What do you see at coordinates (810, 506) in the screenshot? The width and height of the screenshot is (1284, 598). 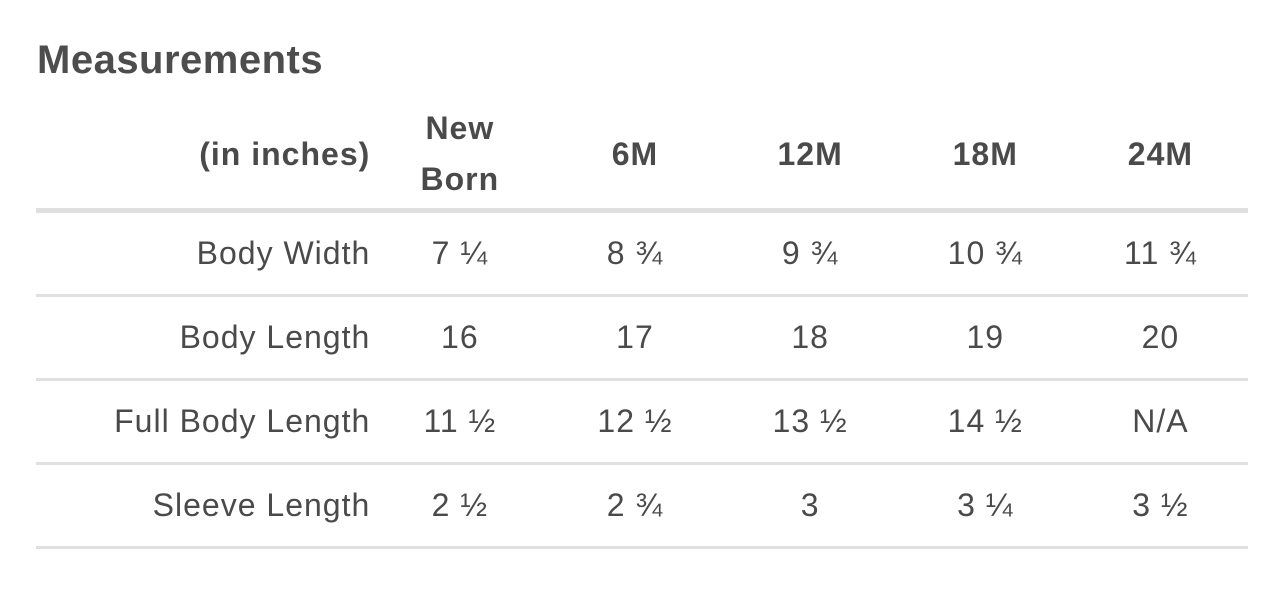 I see `table-cell: 3` at bounding box center [810, 506].